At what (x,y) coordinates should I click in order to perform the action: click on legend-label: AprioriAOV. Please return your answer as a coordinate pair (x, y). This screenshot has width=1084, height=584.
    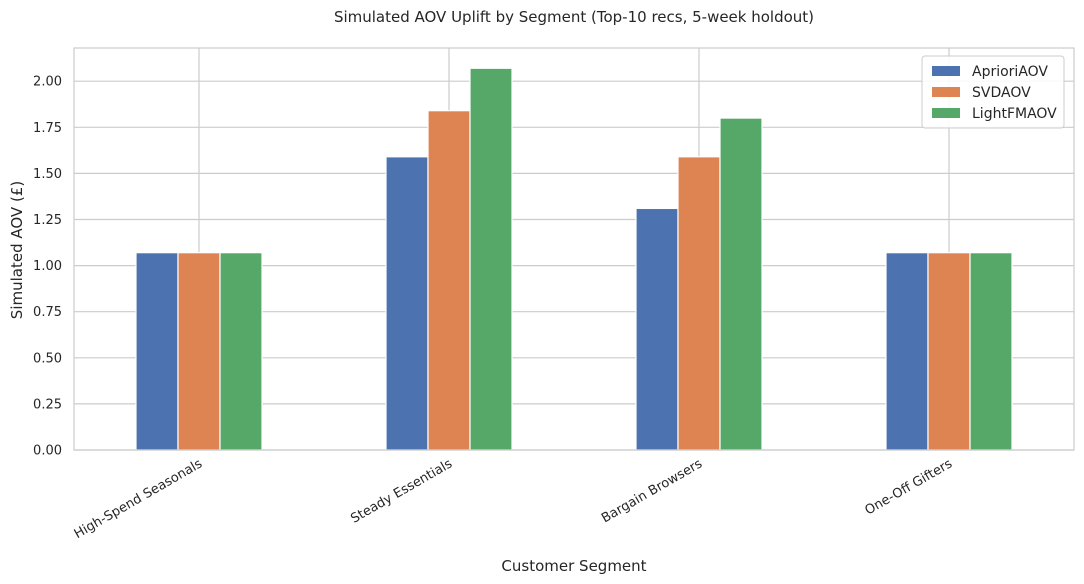
    Looking at the image, I should click on (1010, 72).